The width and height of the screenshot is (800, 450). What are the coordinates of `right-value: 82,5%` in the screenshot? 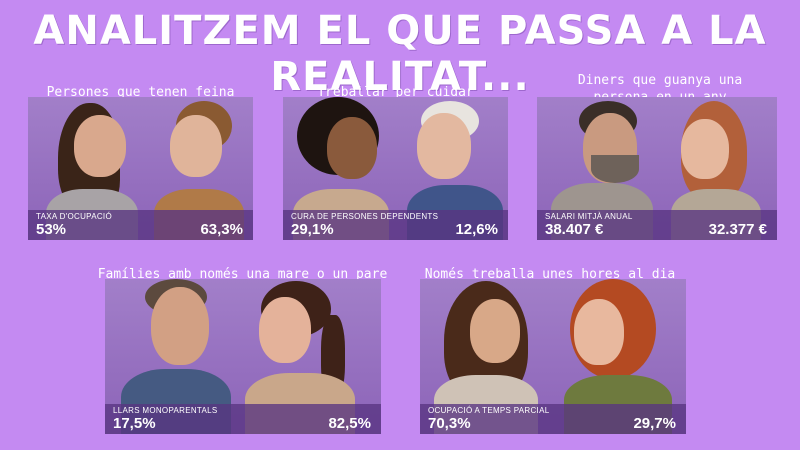 It's located at (349, 423).